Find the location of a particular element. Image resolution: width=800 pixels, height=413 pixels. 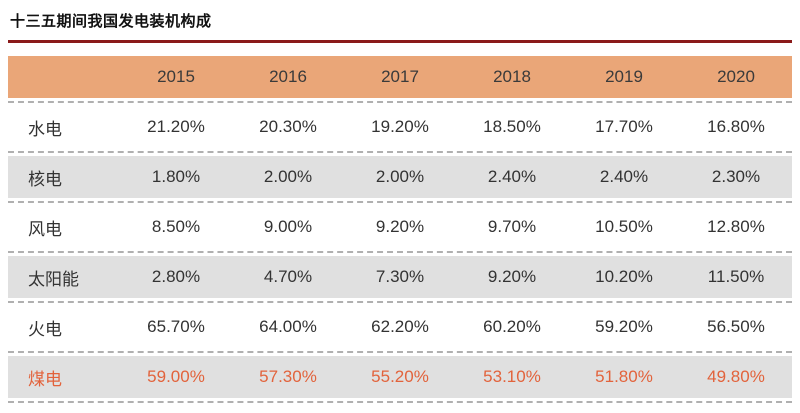

value-cell: 57.30% is located at coordinates (288, 376).